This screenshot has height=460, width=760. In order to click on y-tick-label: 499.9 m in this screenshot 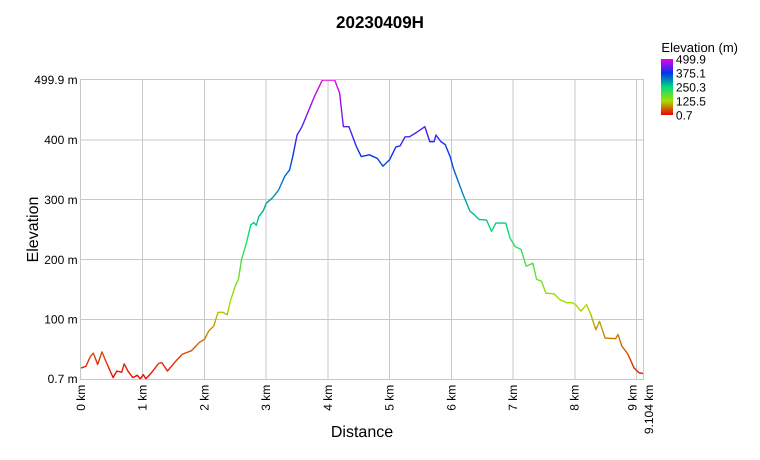, I will do `click(56, 80)`.